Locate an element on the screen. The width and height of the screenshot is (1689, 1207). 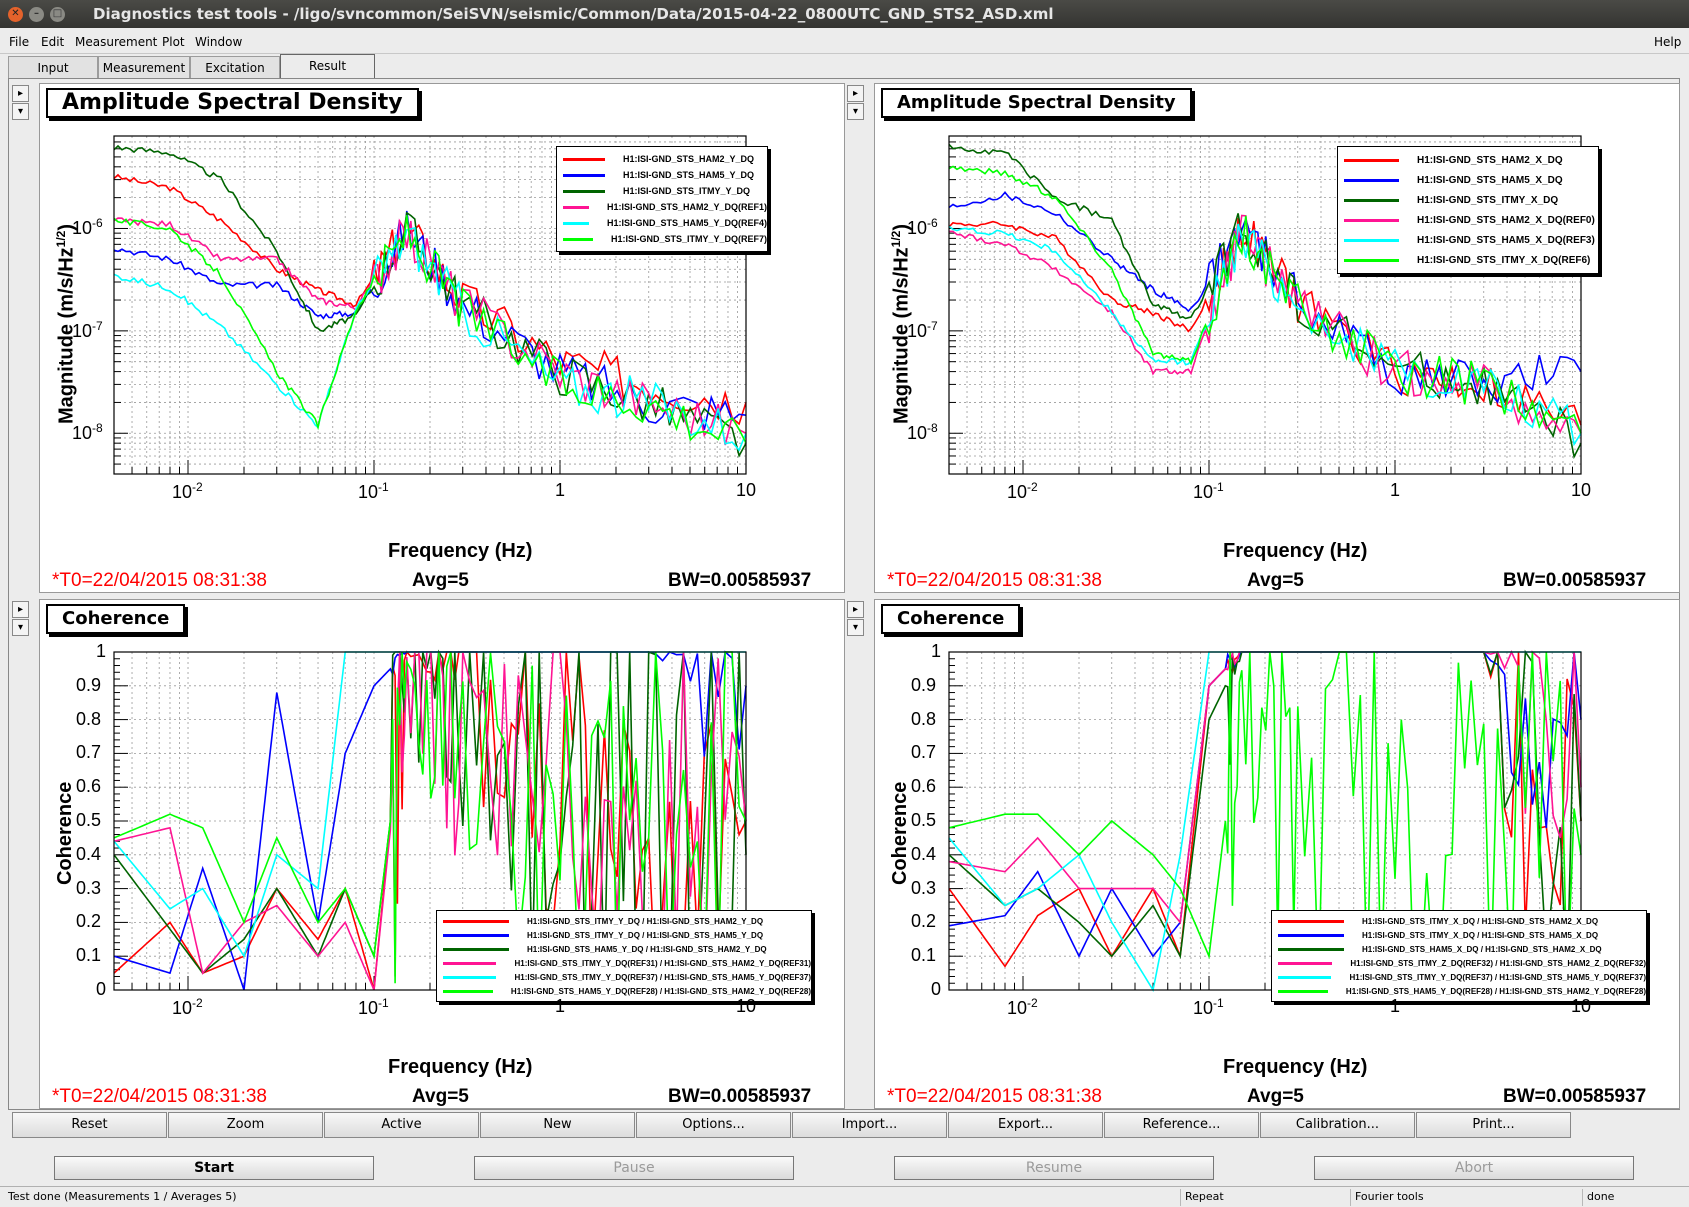
menu-plot: Plot is located at coordinates (173, 42).